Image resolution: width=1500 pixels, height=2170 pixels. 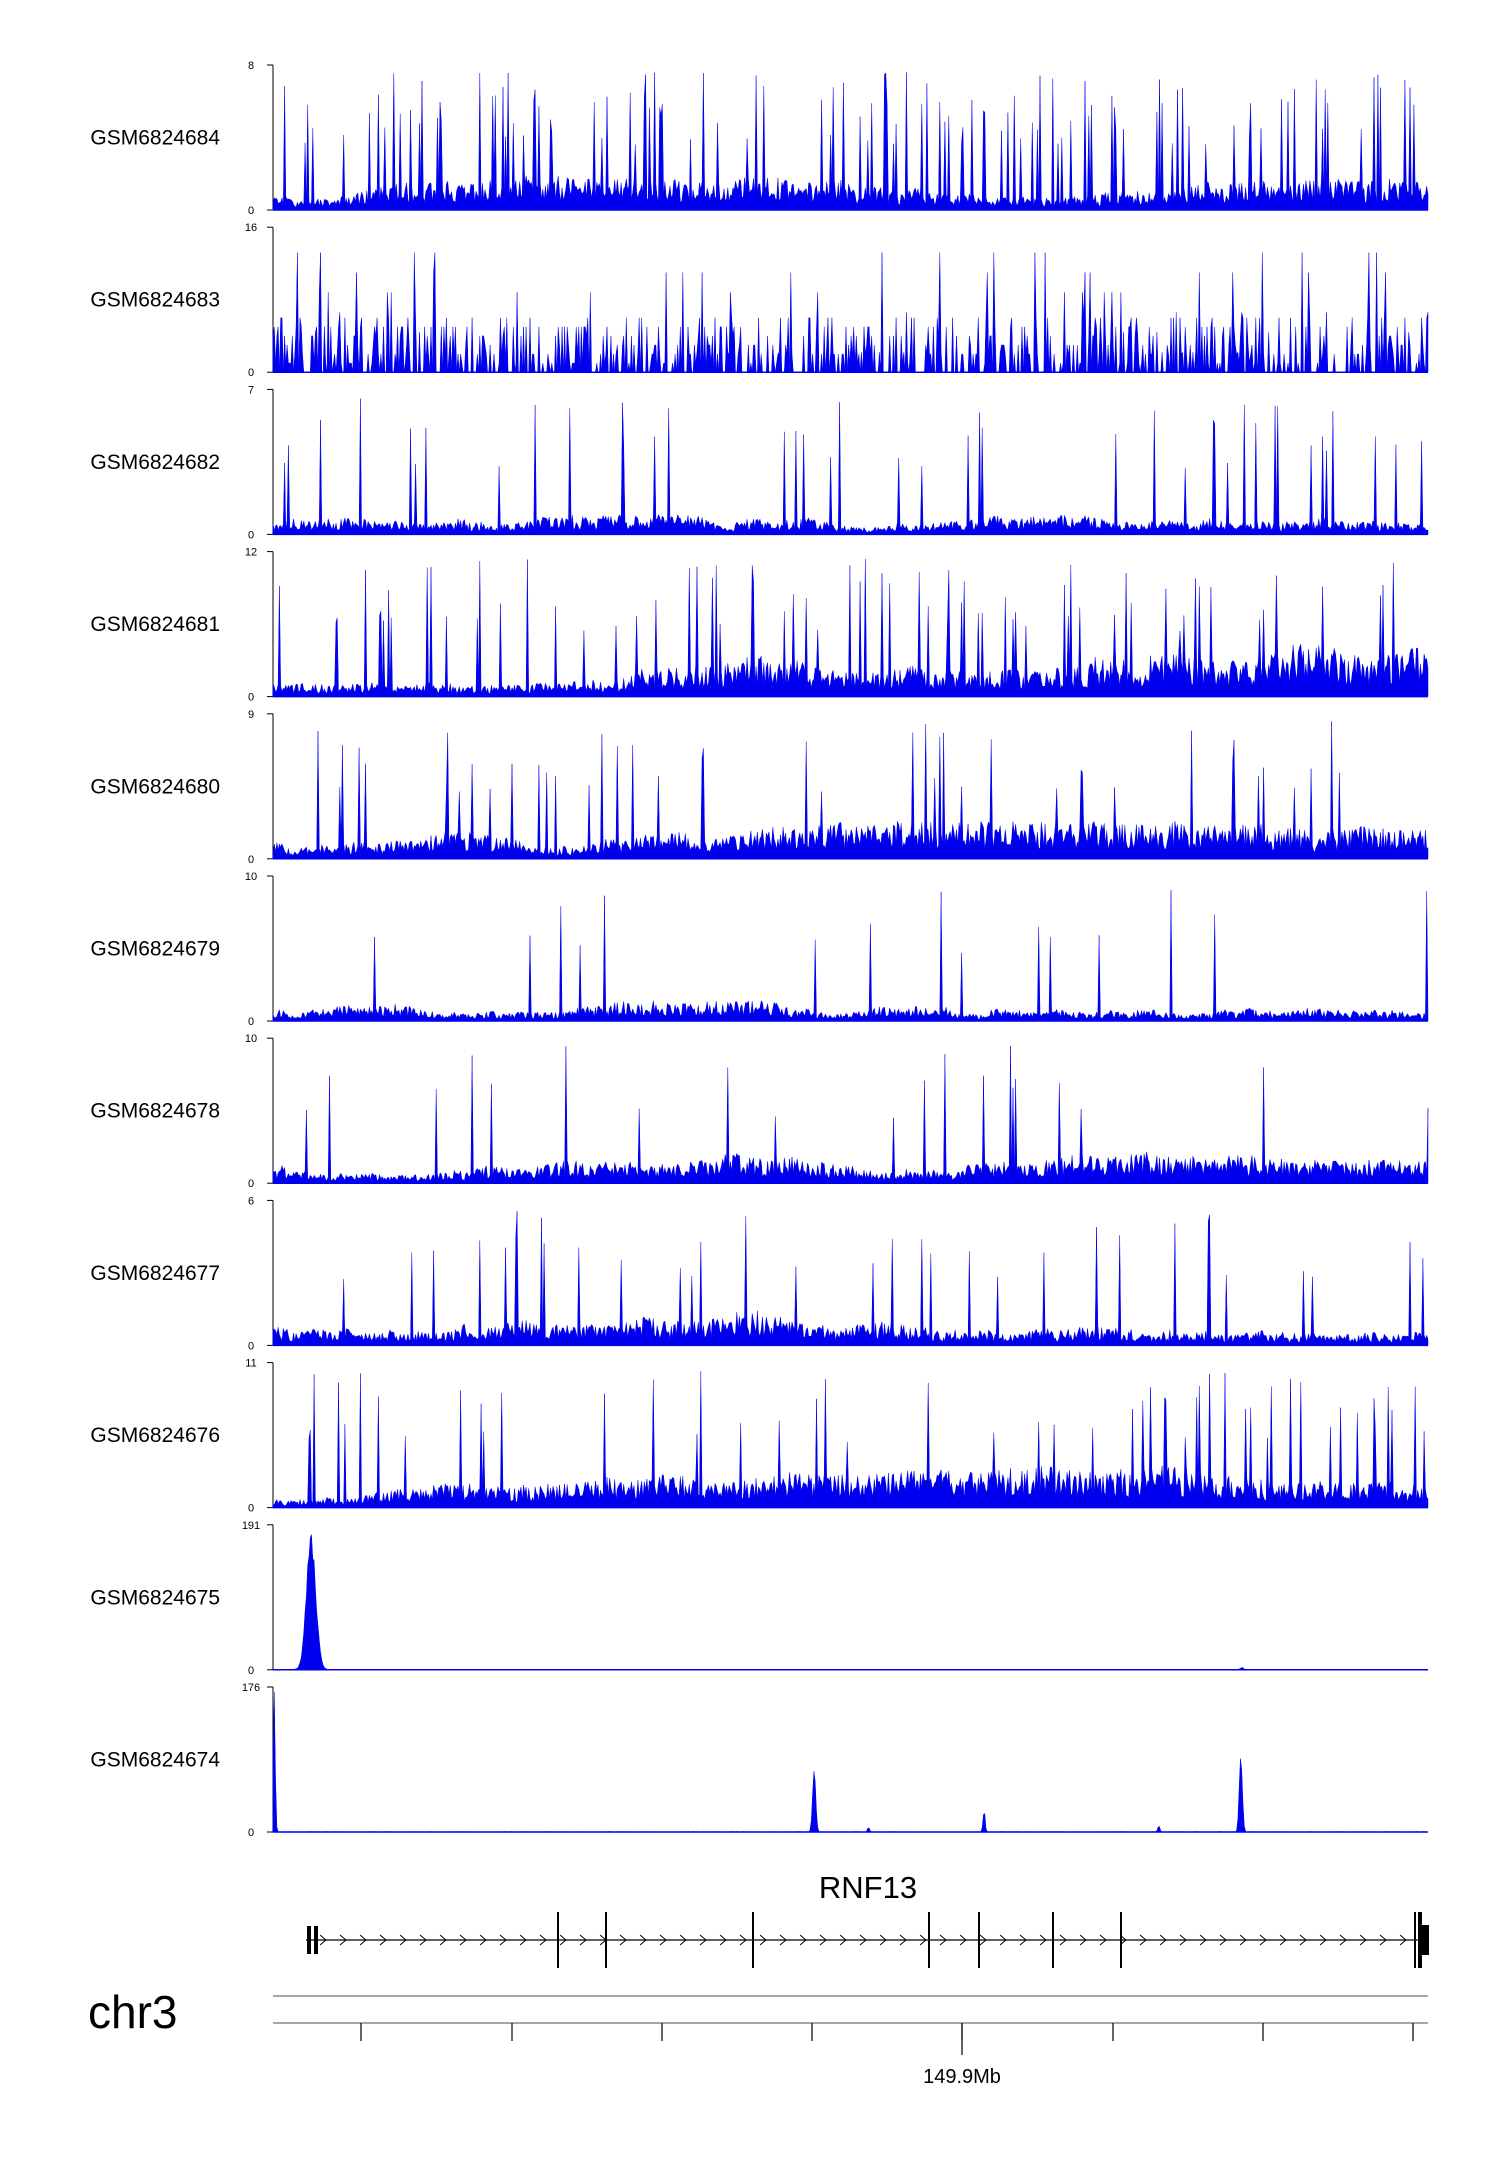 I want to click on track-label: GSM6824683, so click(x=155, y=300).